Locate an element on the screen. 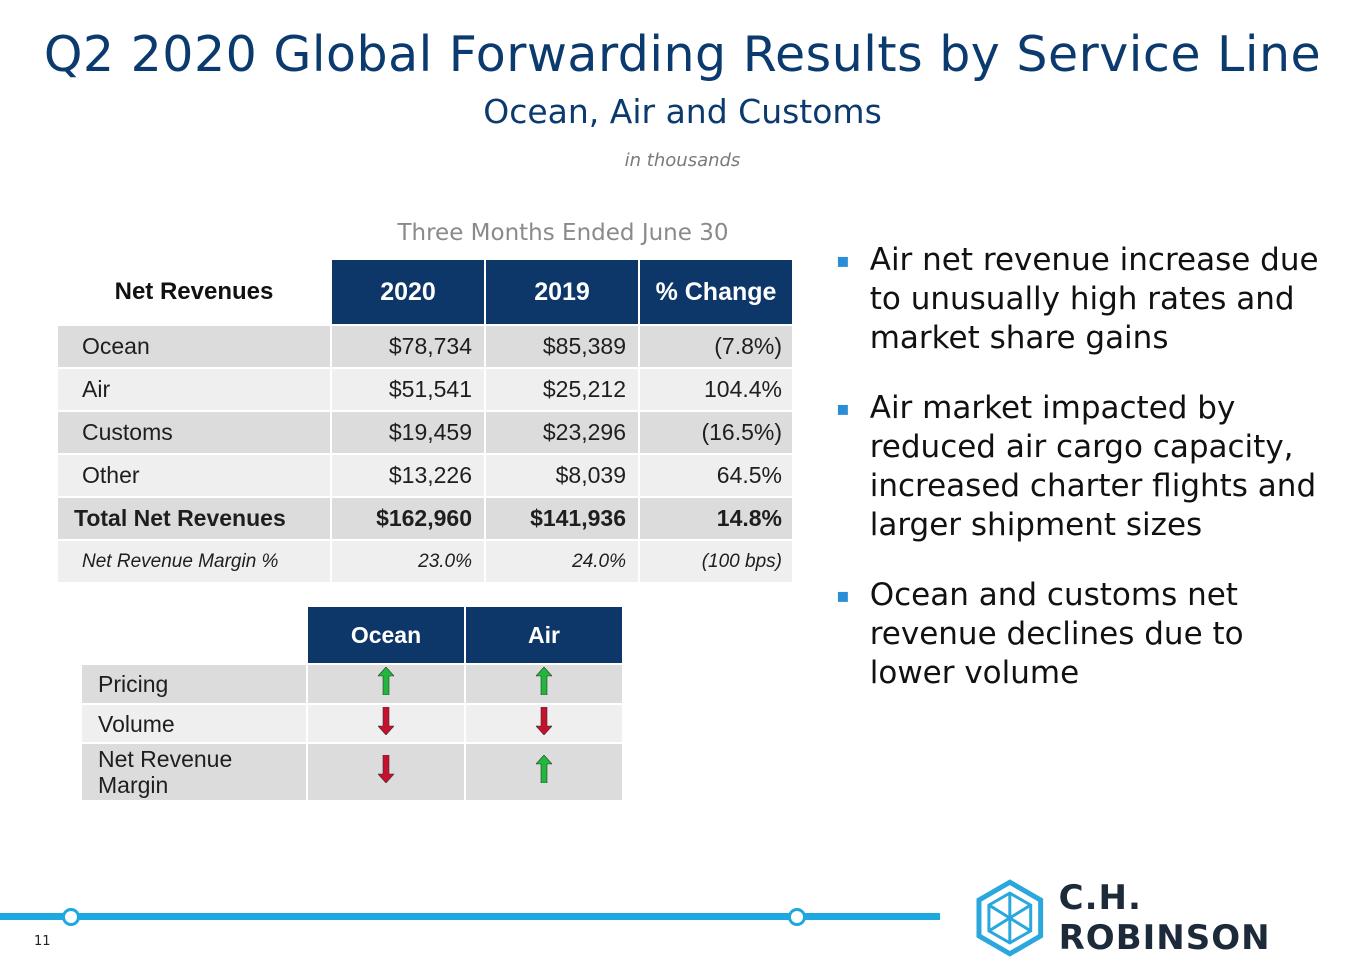  value-2019: 24.0% is located at coordinates (562, 561).